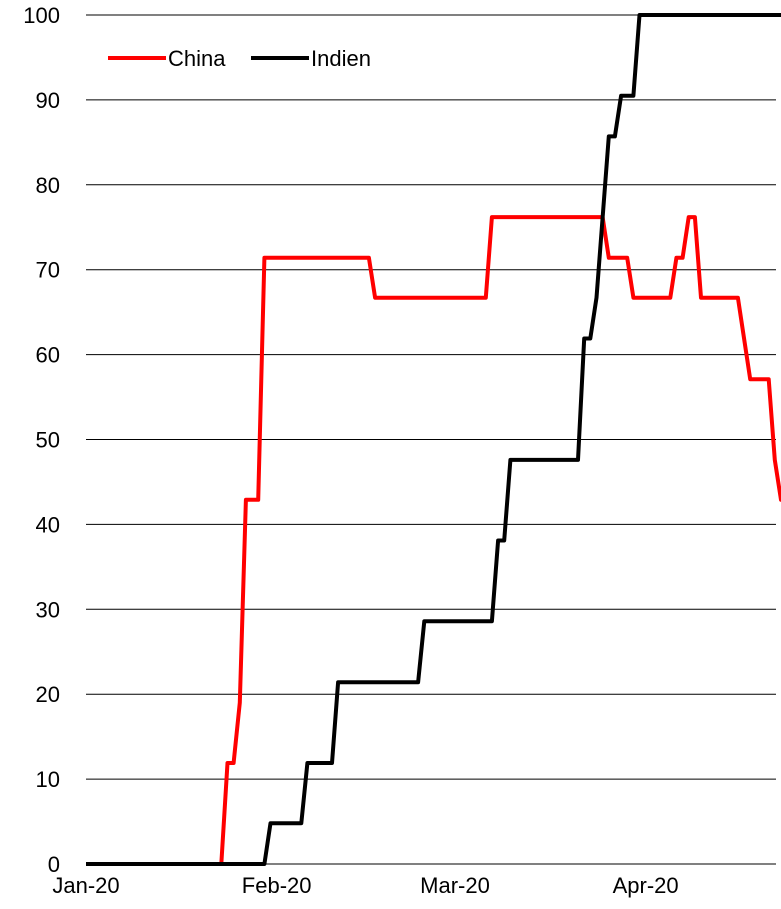  Describe the element at coordinates (239, 58) in the screenshot. I see `legend: China Indien` at that location.